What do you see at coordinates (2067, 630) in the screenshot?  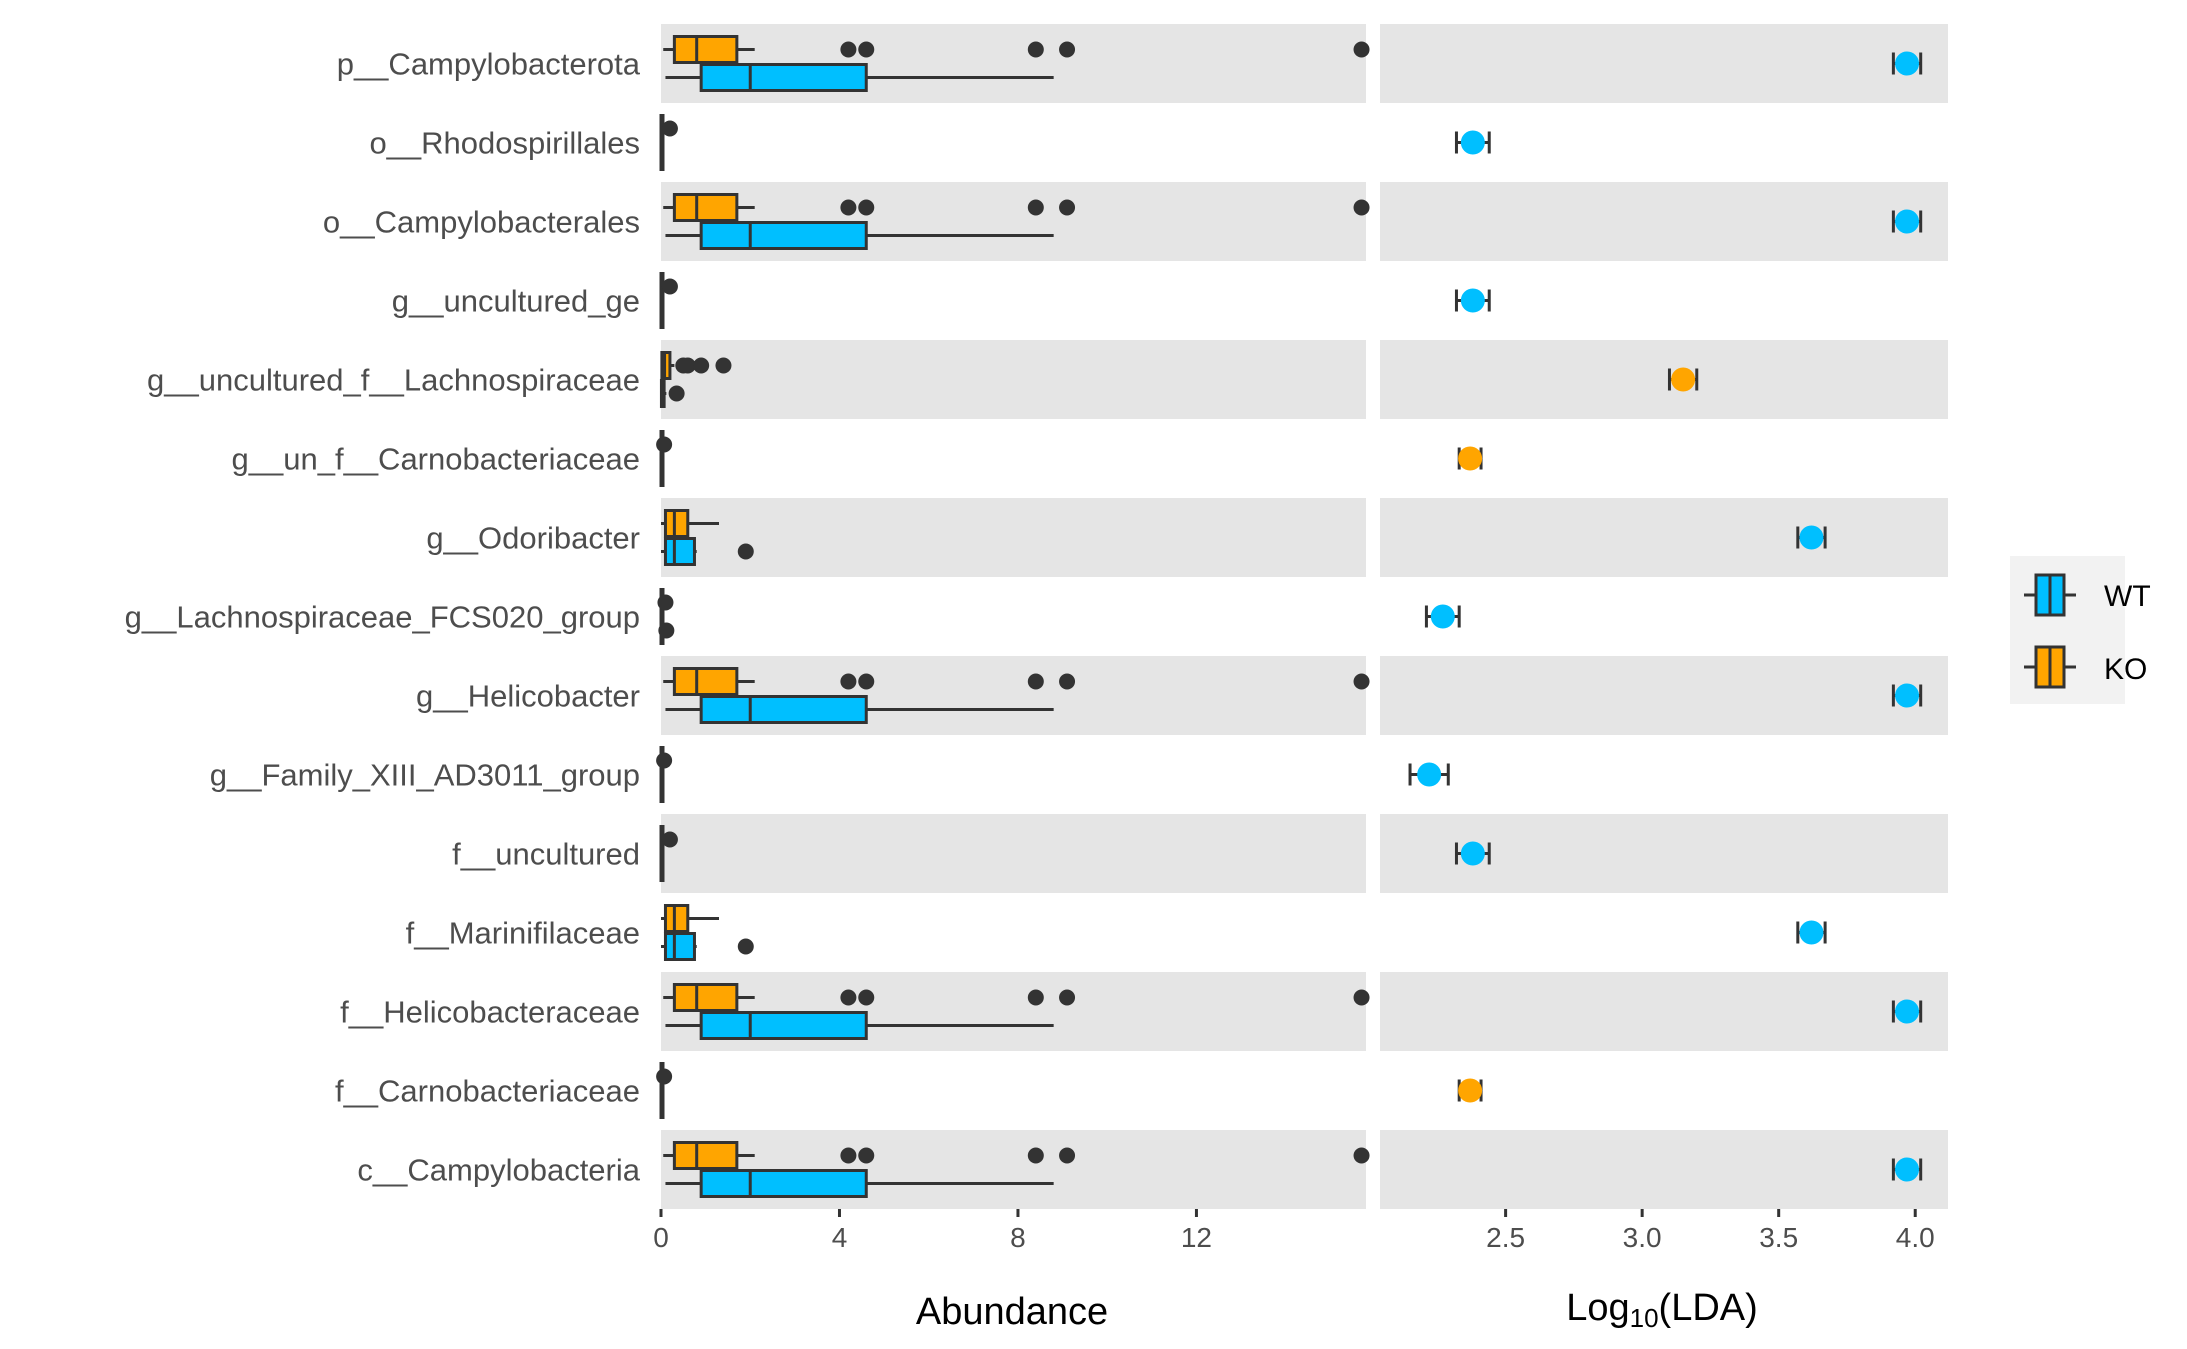 I see `legend-background` at bounding box center [2067, 630].